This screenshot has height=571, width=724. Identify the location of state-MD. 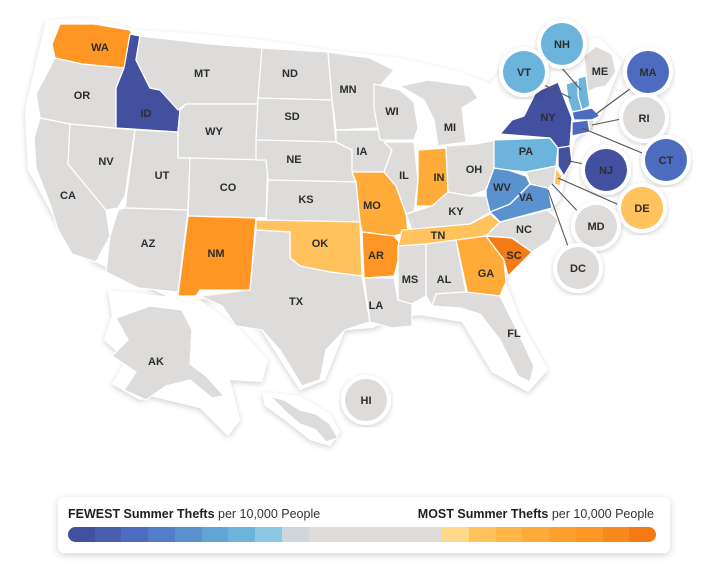
(541, 177).